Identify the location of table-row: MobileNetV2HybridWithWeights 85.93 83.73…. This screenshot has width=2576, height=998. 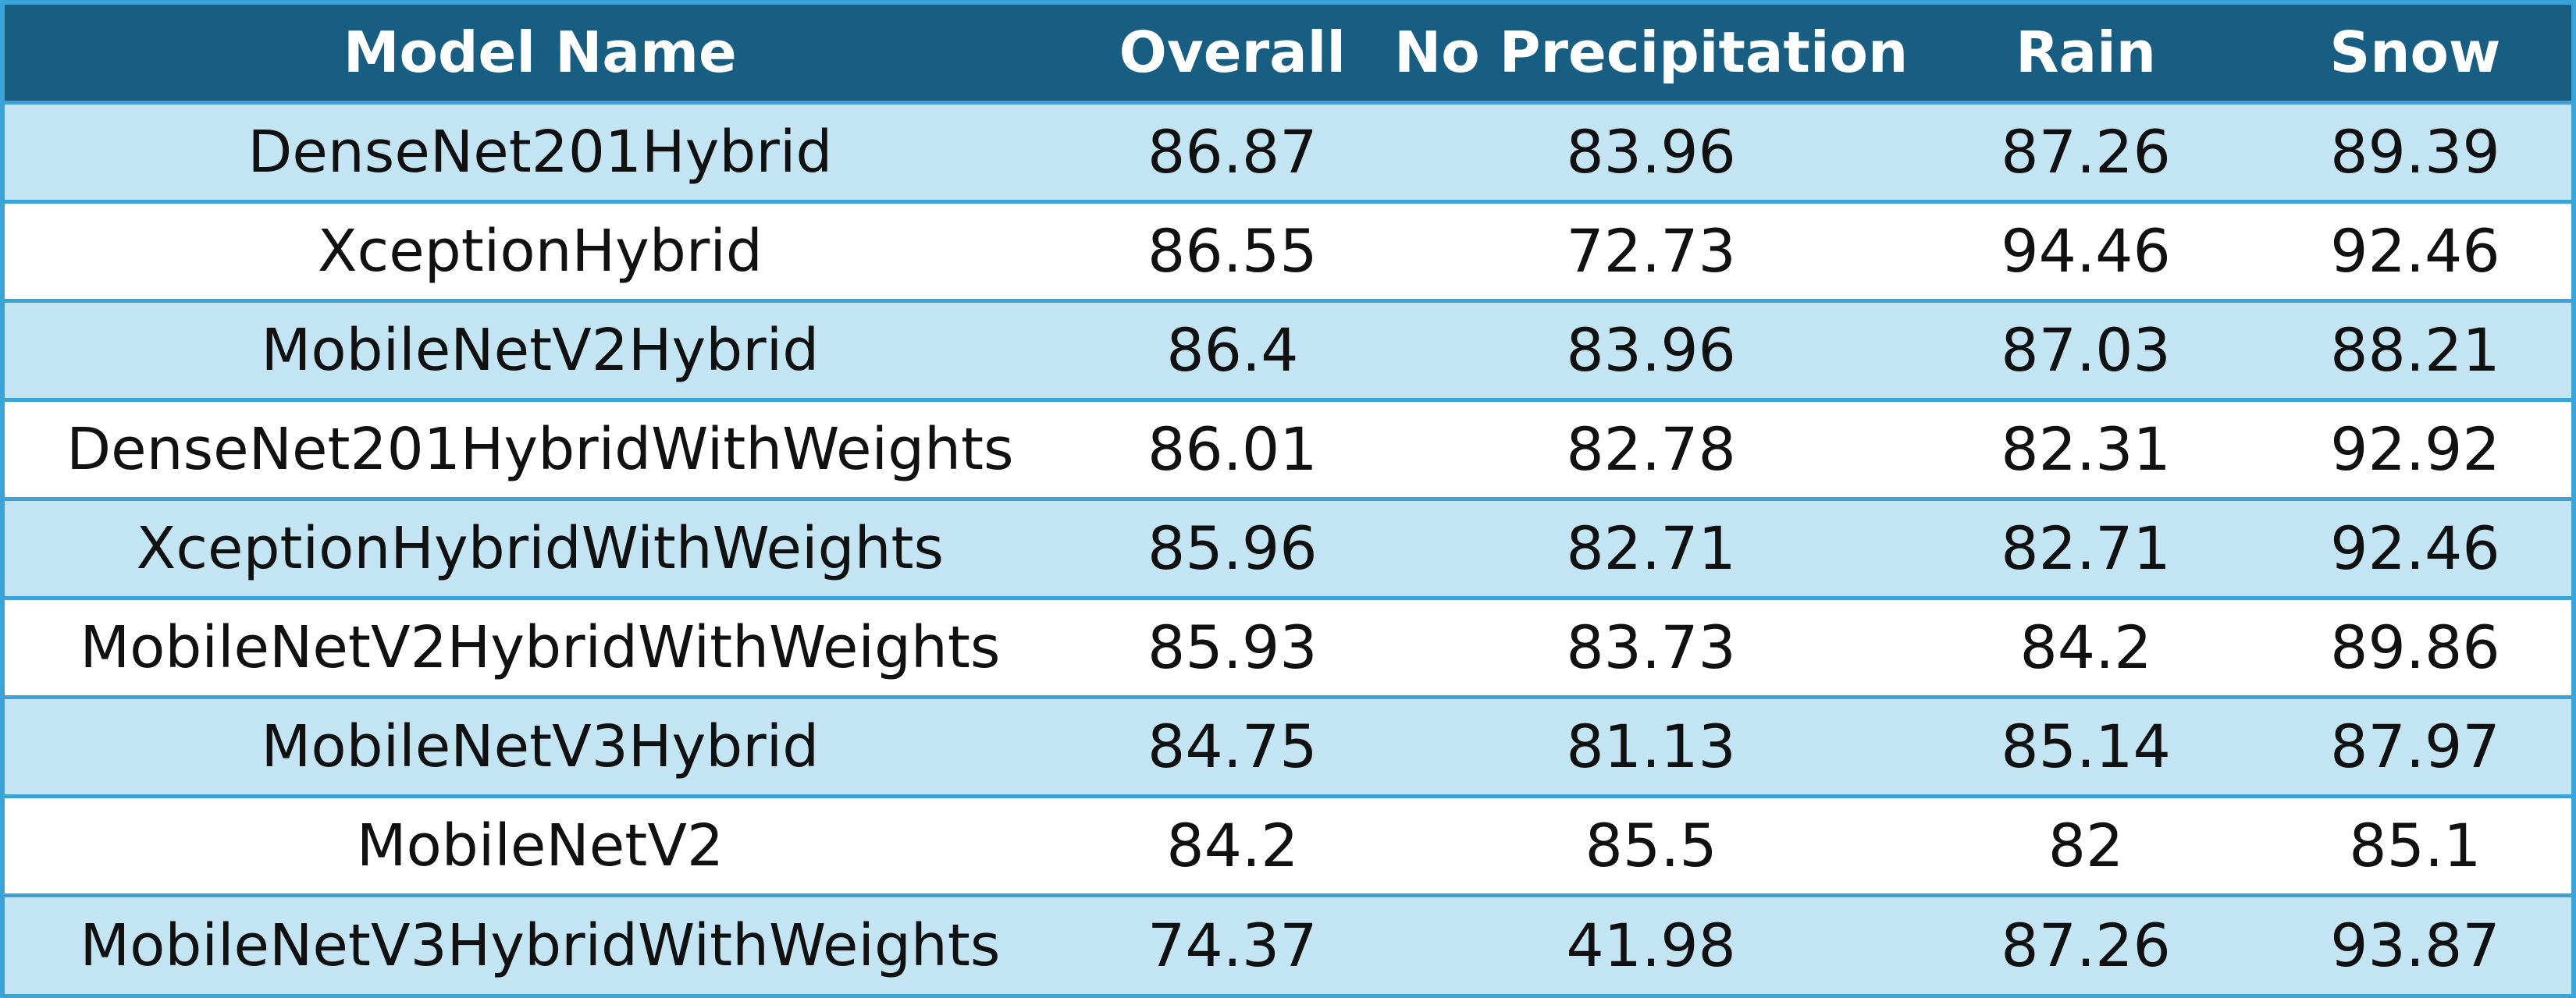
(1288, 646).